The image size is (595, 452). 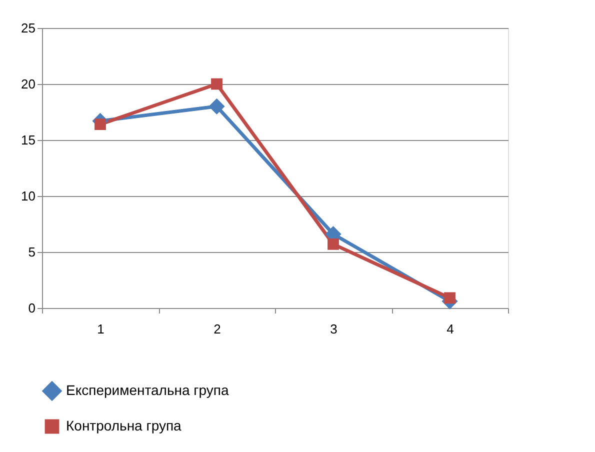 What do you see at coordinates (147, 390) in the screenshot?
I see `legend-label: Експериментальна група` at bounding box center [147, 390].